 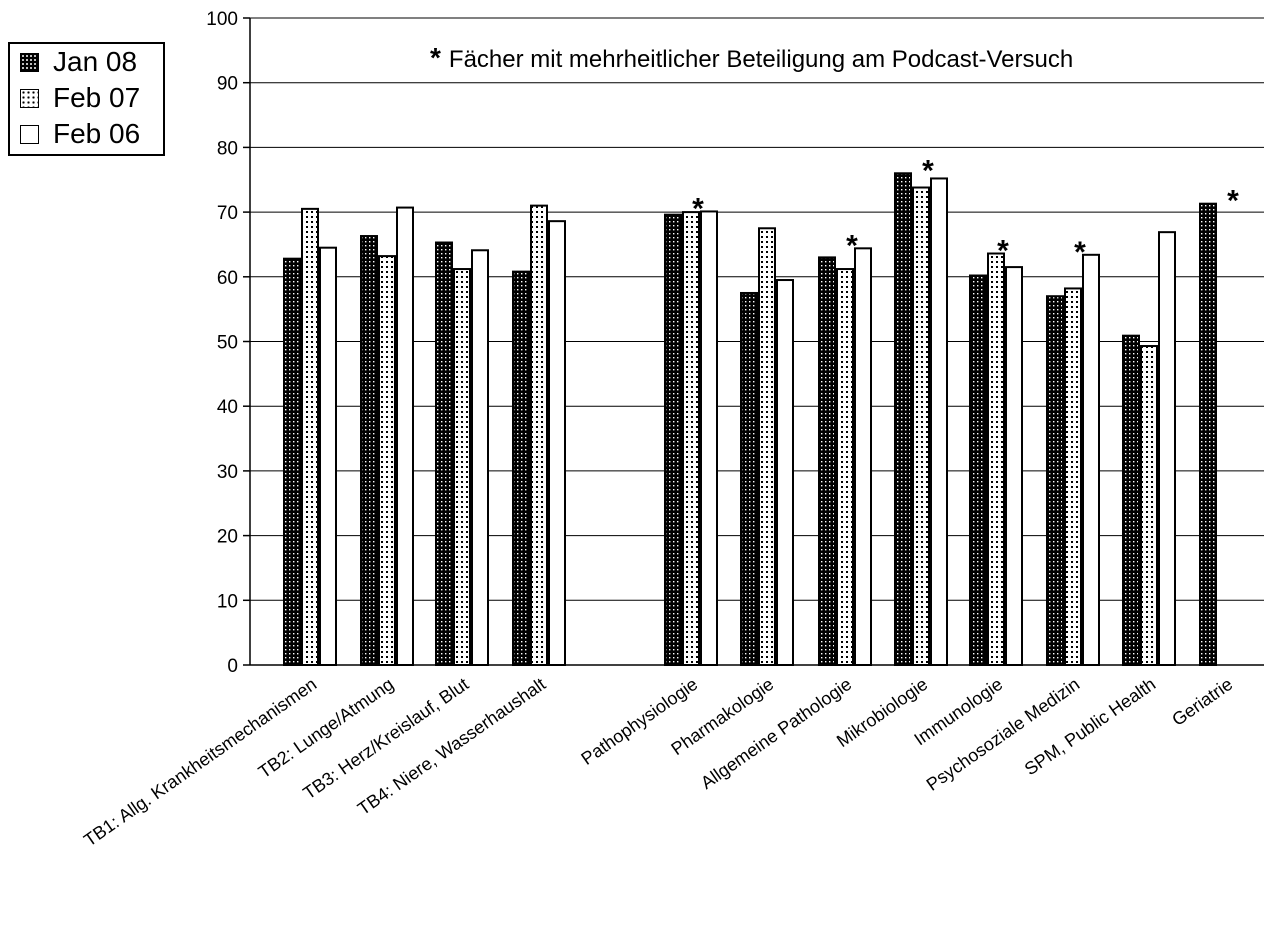 I want to click on y-tick-label: 30, so click(x=227, y=472).